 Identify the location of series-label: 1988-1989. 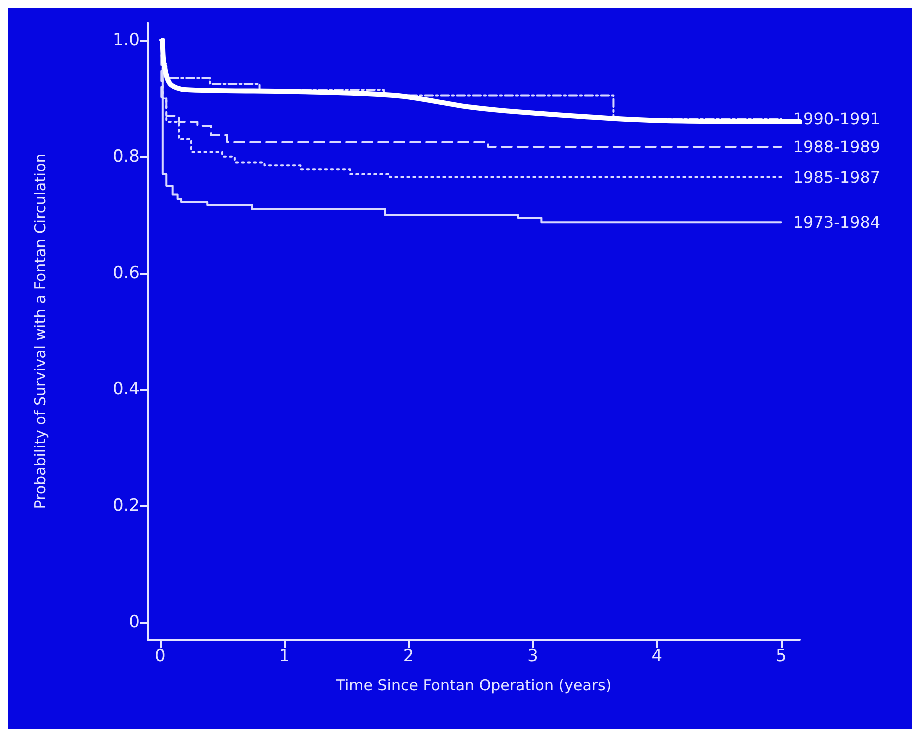
(837, 146).